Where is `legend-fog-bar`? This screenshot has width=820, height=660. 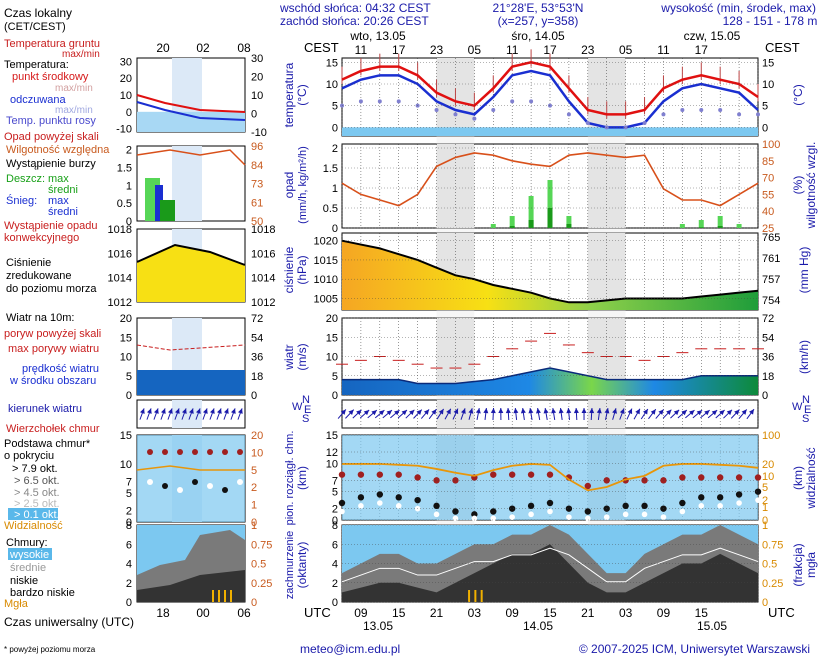
legend-fog-bar is located at coordinates (225, 596).